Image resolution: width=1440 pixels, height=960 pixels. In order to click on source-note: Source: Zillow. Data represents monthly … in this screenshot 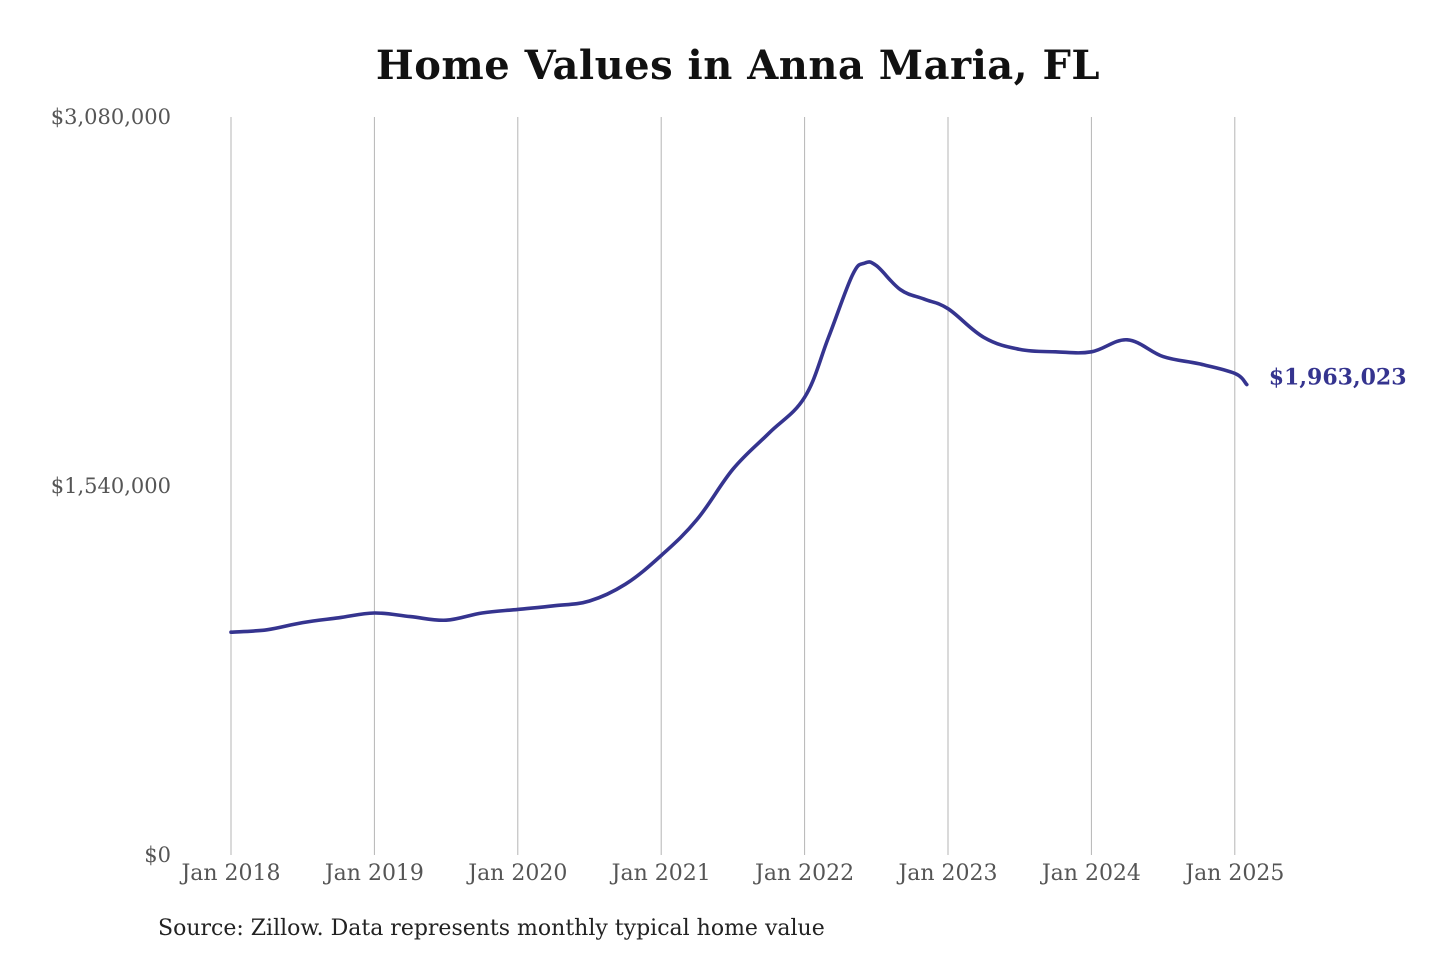, I will do `click(491, 928)`.